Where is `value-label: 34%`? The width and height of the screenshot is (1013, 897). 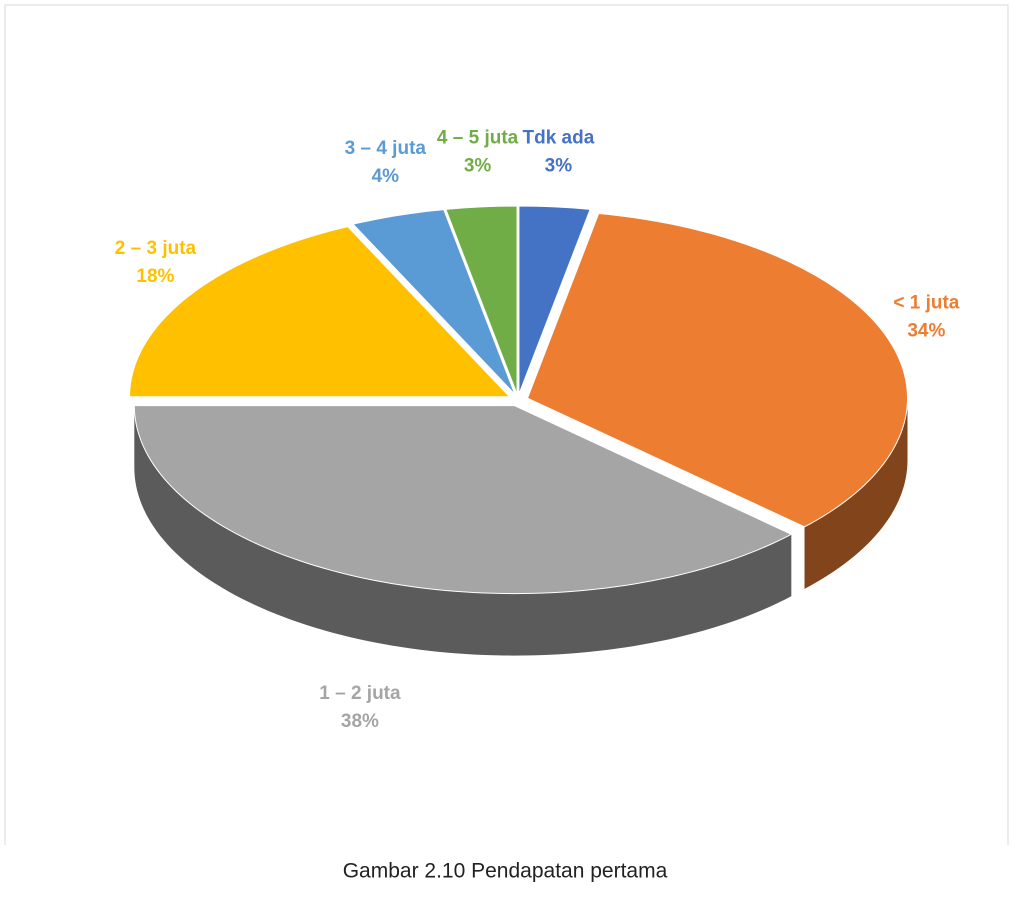
value-label: 34% is located at coordinates (926, 331).